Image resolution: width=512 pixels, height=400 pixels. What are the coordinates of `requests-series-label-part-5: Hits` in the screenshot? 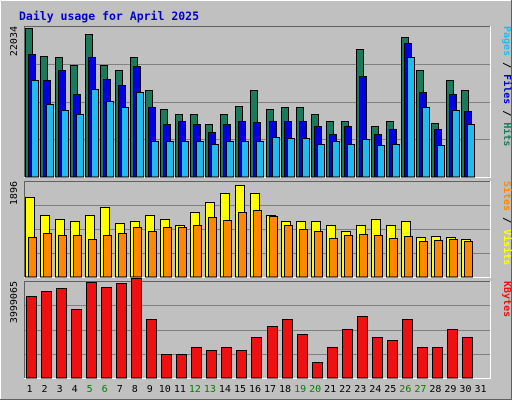 It's located at (506, 134).